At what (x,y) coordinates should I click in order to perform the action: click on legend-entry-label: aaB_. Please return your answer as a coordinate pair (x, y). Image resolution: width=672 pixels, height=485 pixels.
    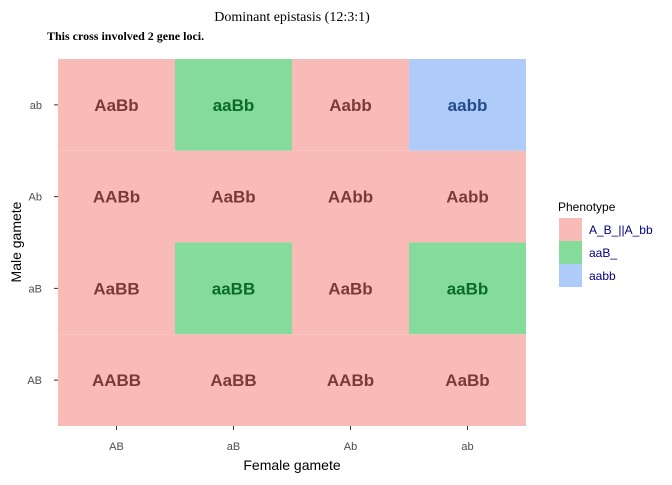
    Looking at the image, I should click on (603, 253).